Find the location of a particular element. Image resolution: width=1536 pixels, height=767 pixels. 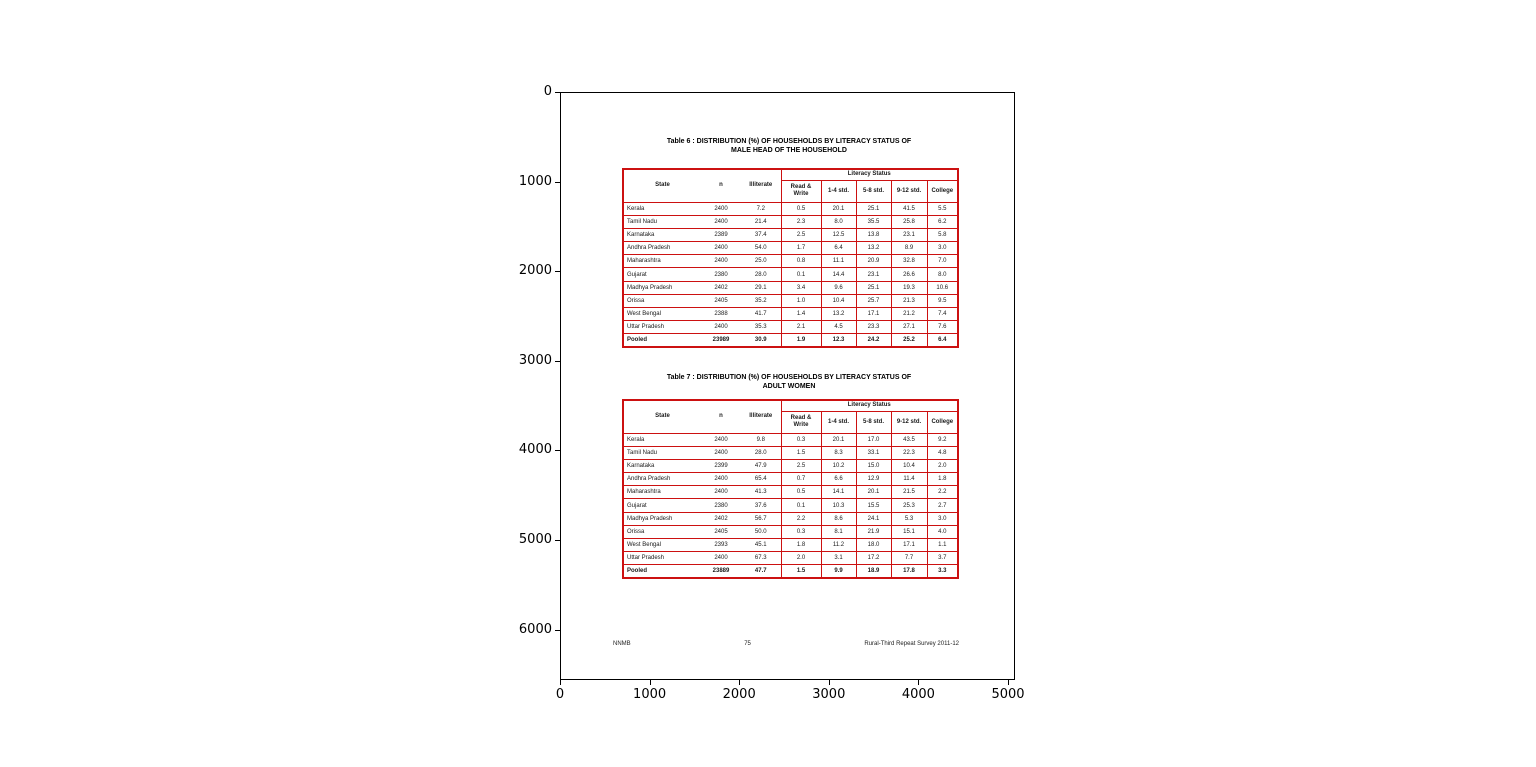

value-cell: 50.0 is located at coordinates (761, 531).